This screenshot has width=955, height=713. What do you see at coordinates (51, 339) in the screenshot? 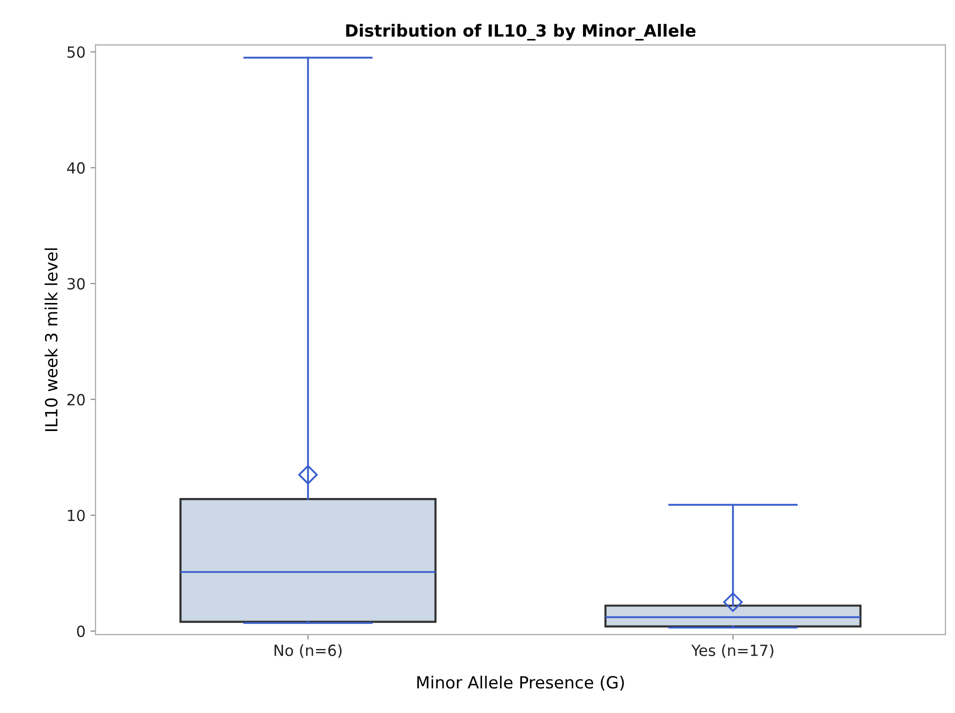
I see `y-axis-title: IL10 week 3 milk level` at bounding box center [51, 339].